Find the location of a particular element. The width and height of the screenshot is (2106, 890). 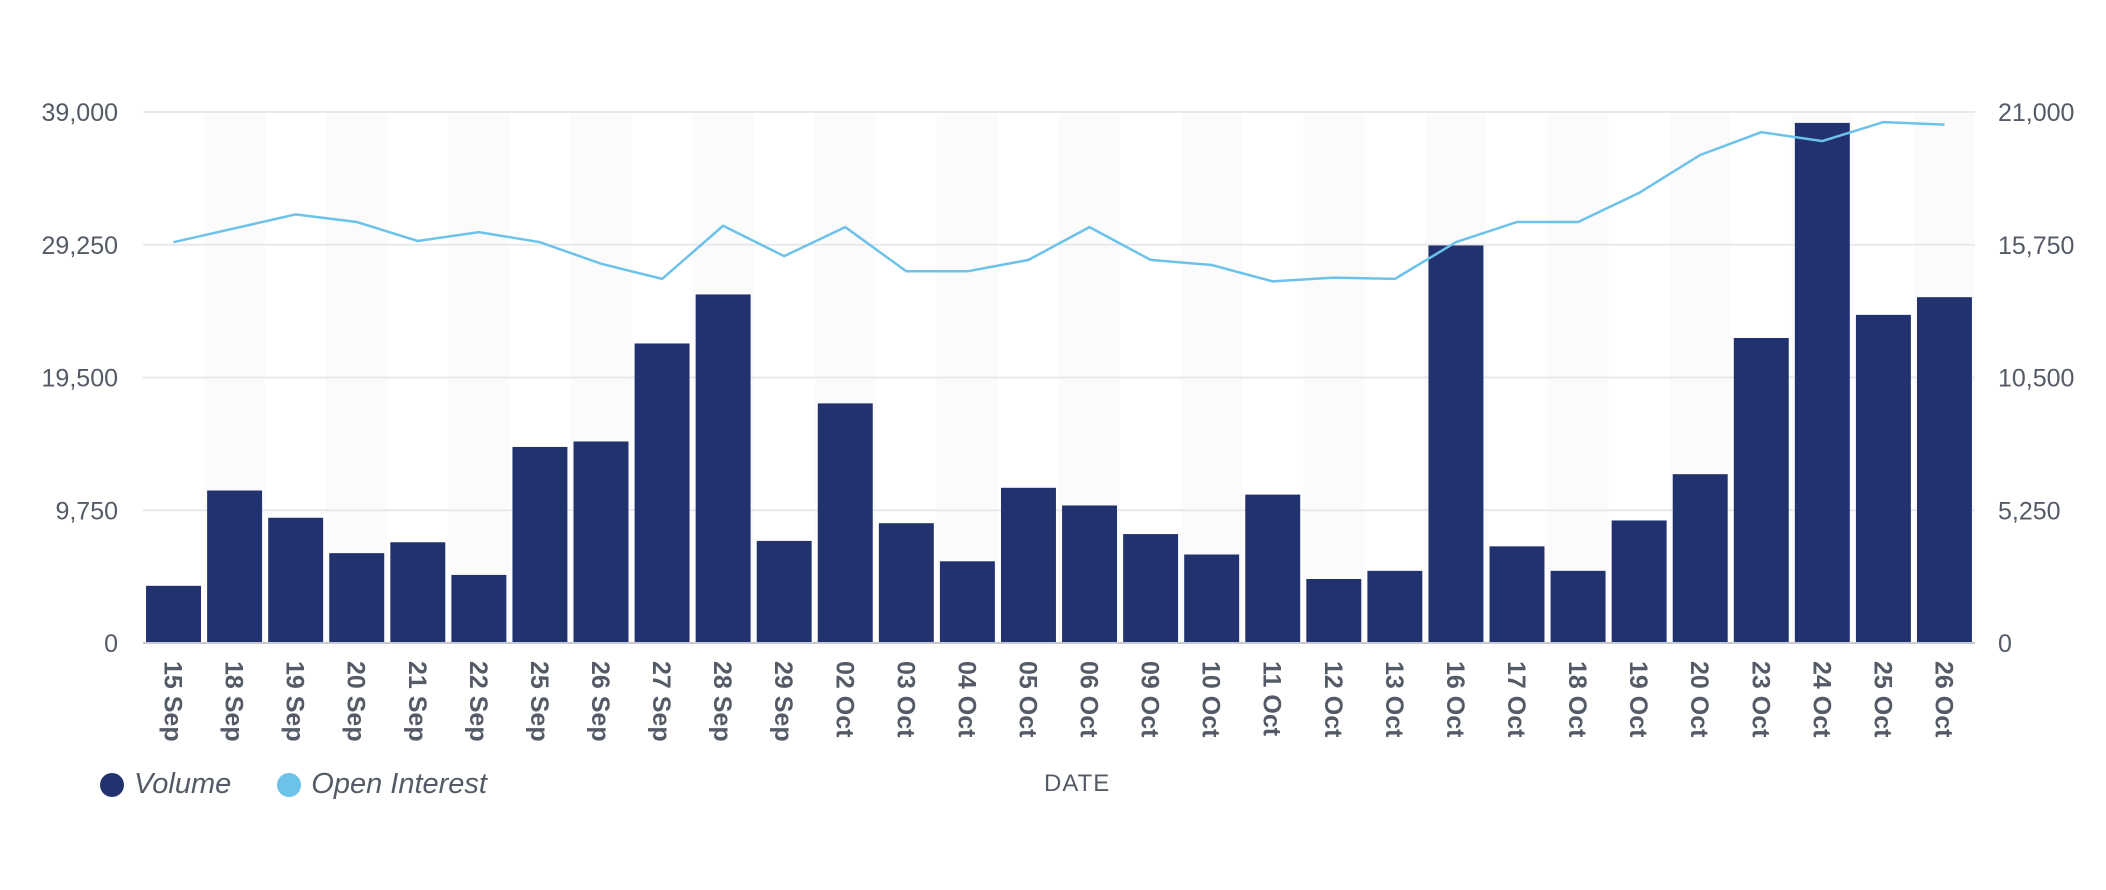

x-tick-label: 11 Oct is located at coordinates (1272, 699).